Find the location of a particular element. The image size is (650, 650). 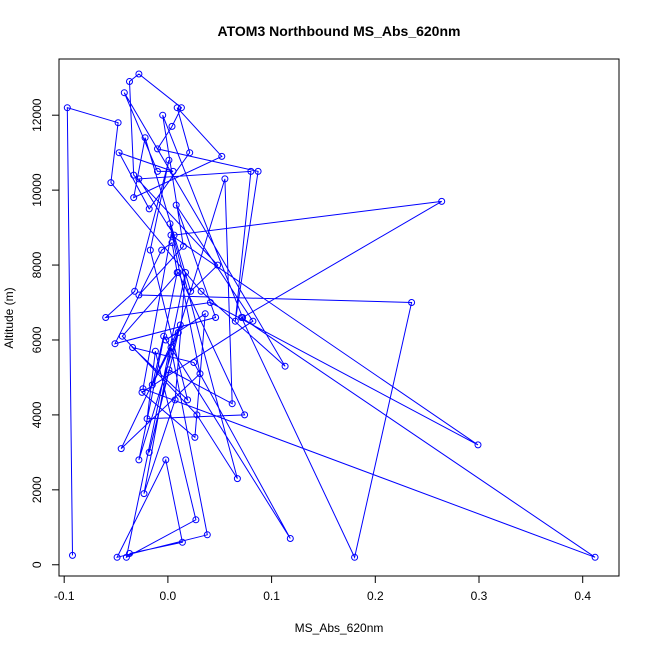

x-tick-label: 0.1 is located at coordinates (271, 596).